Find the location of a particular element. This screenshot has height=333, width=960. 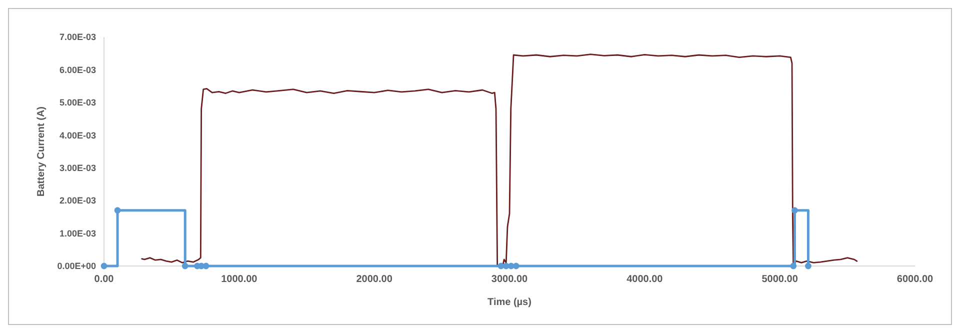

y-tick-label: 1.00E-03 is located at coordinates (77, 233).